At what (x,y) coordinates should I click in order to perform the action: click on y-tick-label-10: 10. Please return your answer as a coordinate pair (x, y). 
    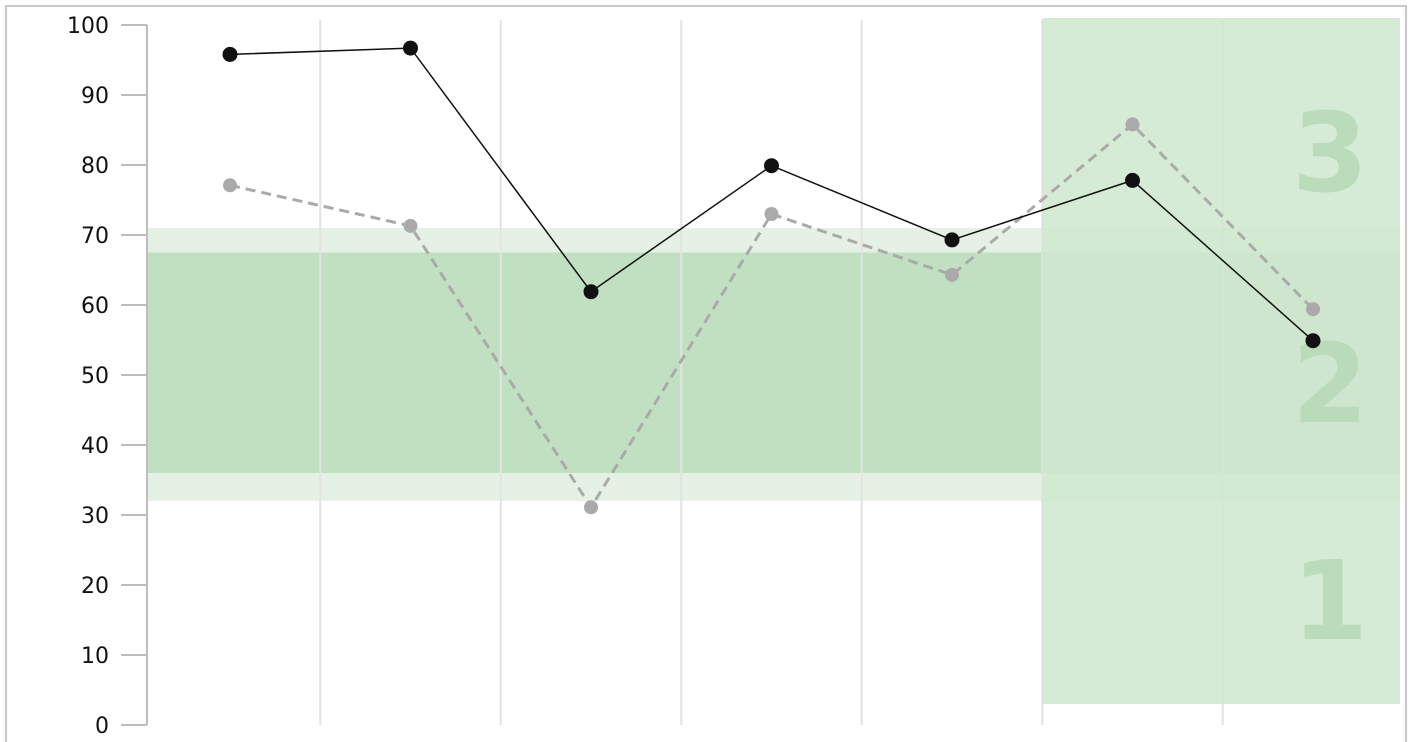
    Looking at the image, I should click on (95, 656).